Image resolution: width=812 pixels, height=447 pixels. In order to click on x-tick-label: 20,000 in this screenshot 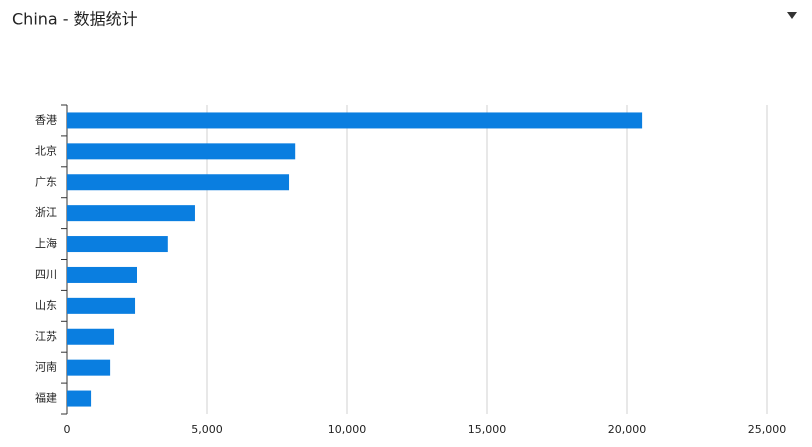, I will do `click(627, 429)`.